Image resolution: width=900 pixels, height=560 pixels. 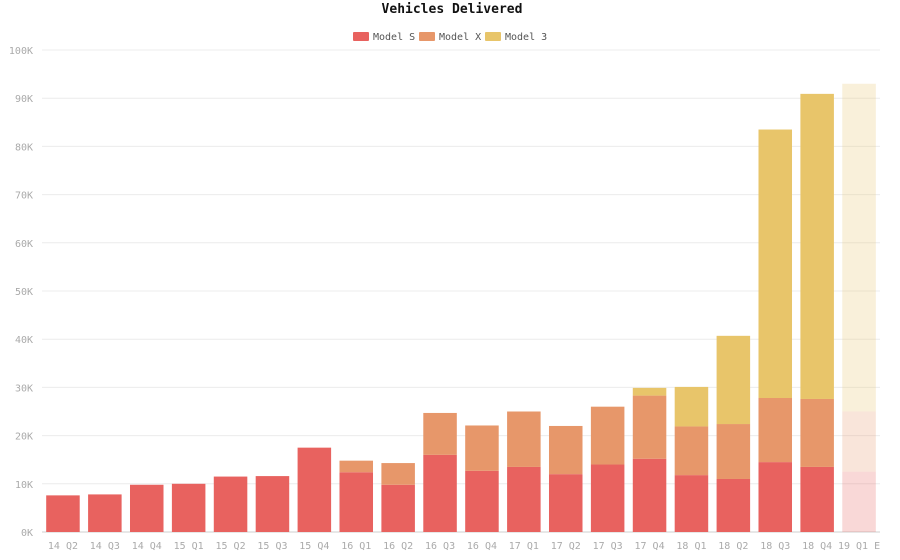 What do you see at coordinates (440, 546) in the screenshot?
I see `x-tick-label: 16 Q3` at bounding box center [440, 546].